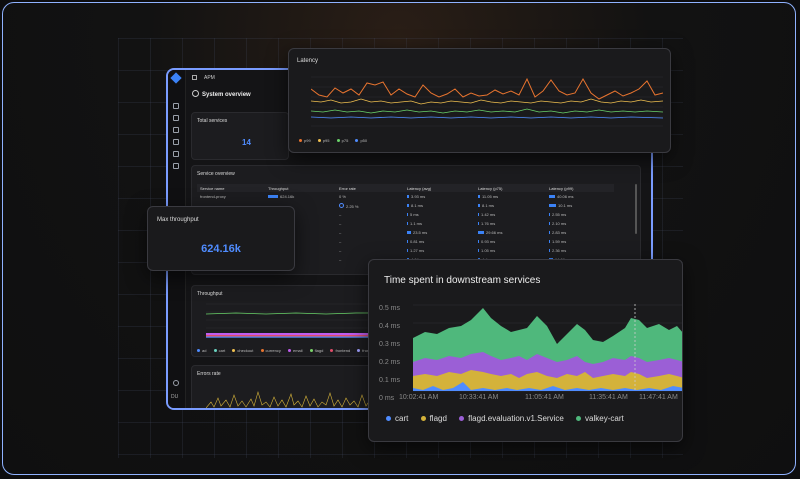 This screenshot has width=800, height=479. What do you see at coordinates (390, 362) in the screenshot?
I see `y-tick: 0.2 ms` at bounding box center [390, 362].